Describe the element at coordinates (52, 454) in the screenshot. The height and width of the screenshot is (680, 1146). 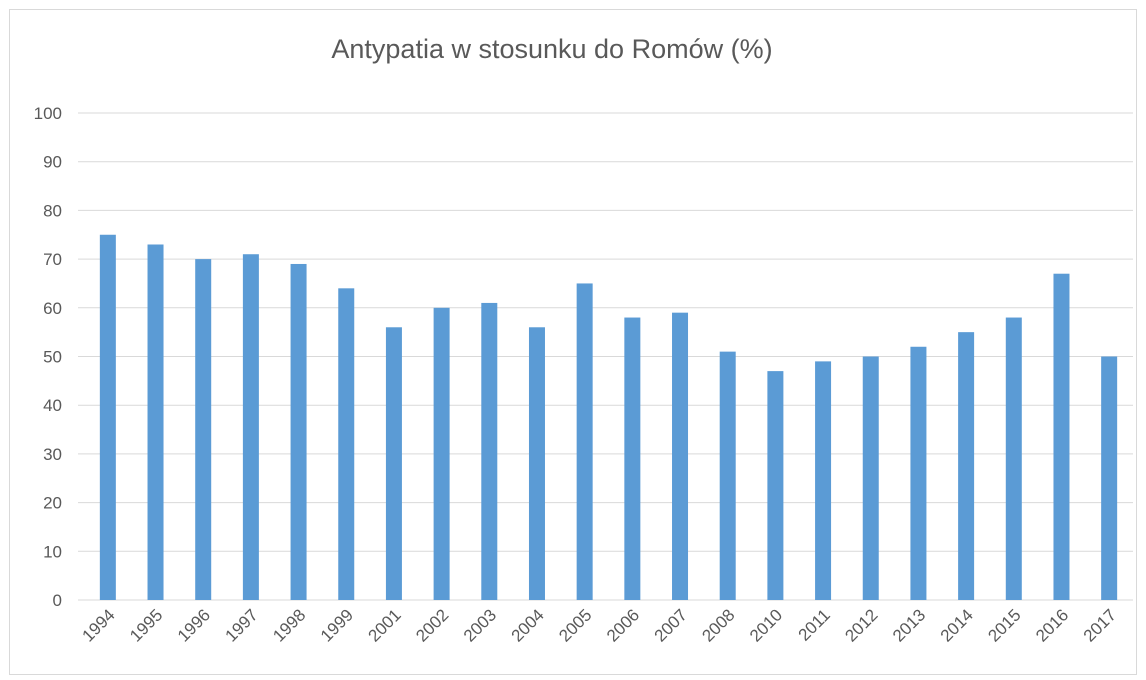
I see `y-tick-label: 30` at that location.